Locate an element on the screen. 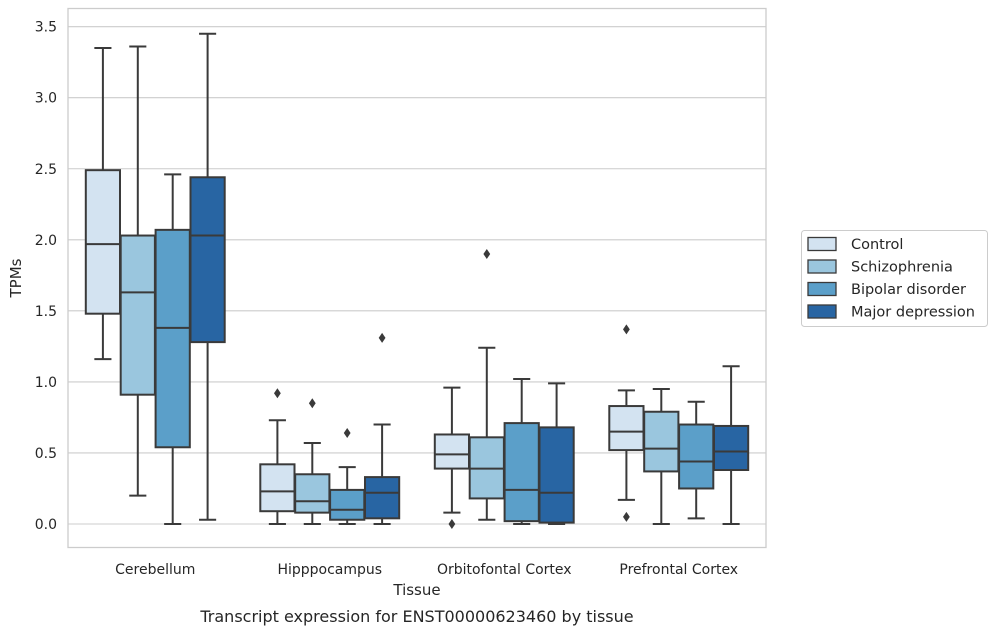 The image size is (997, 634). legend-label: Major depression is located at coordinates (913, 313).